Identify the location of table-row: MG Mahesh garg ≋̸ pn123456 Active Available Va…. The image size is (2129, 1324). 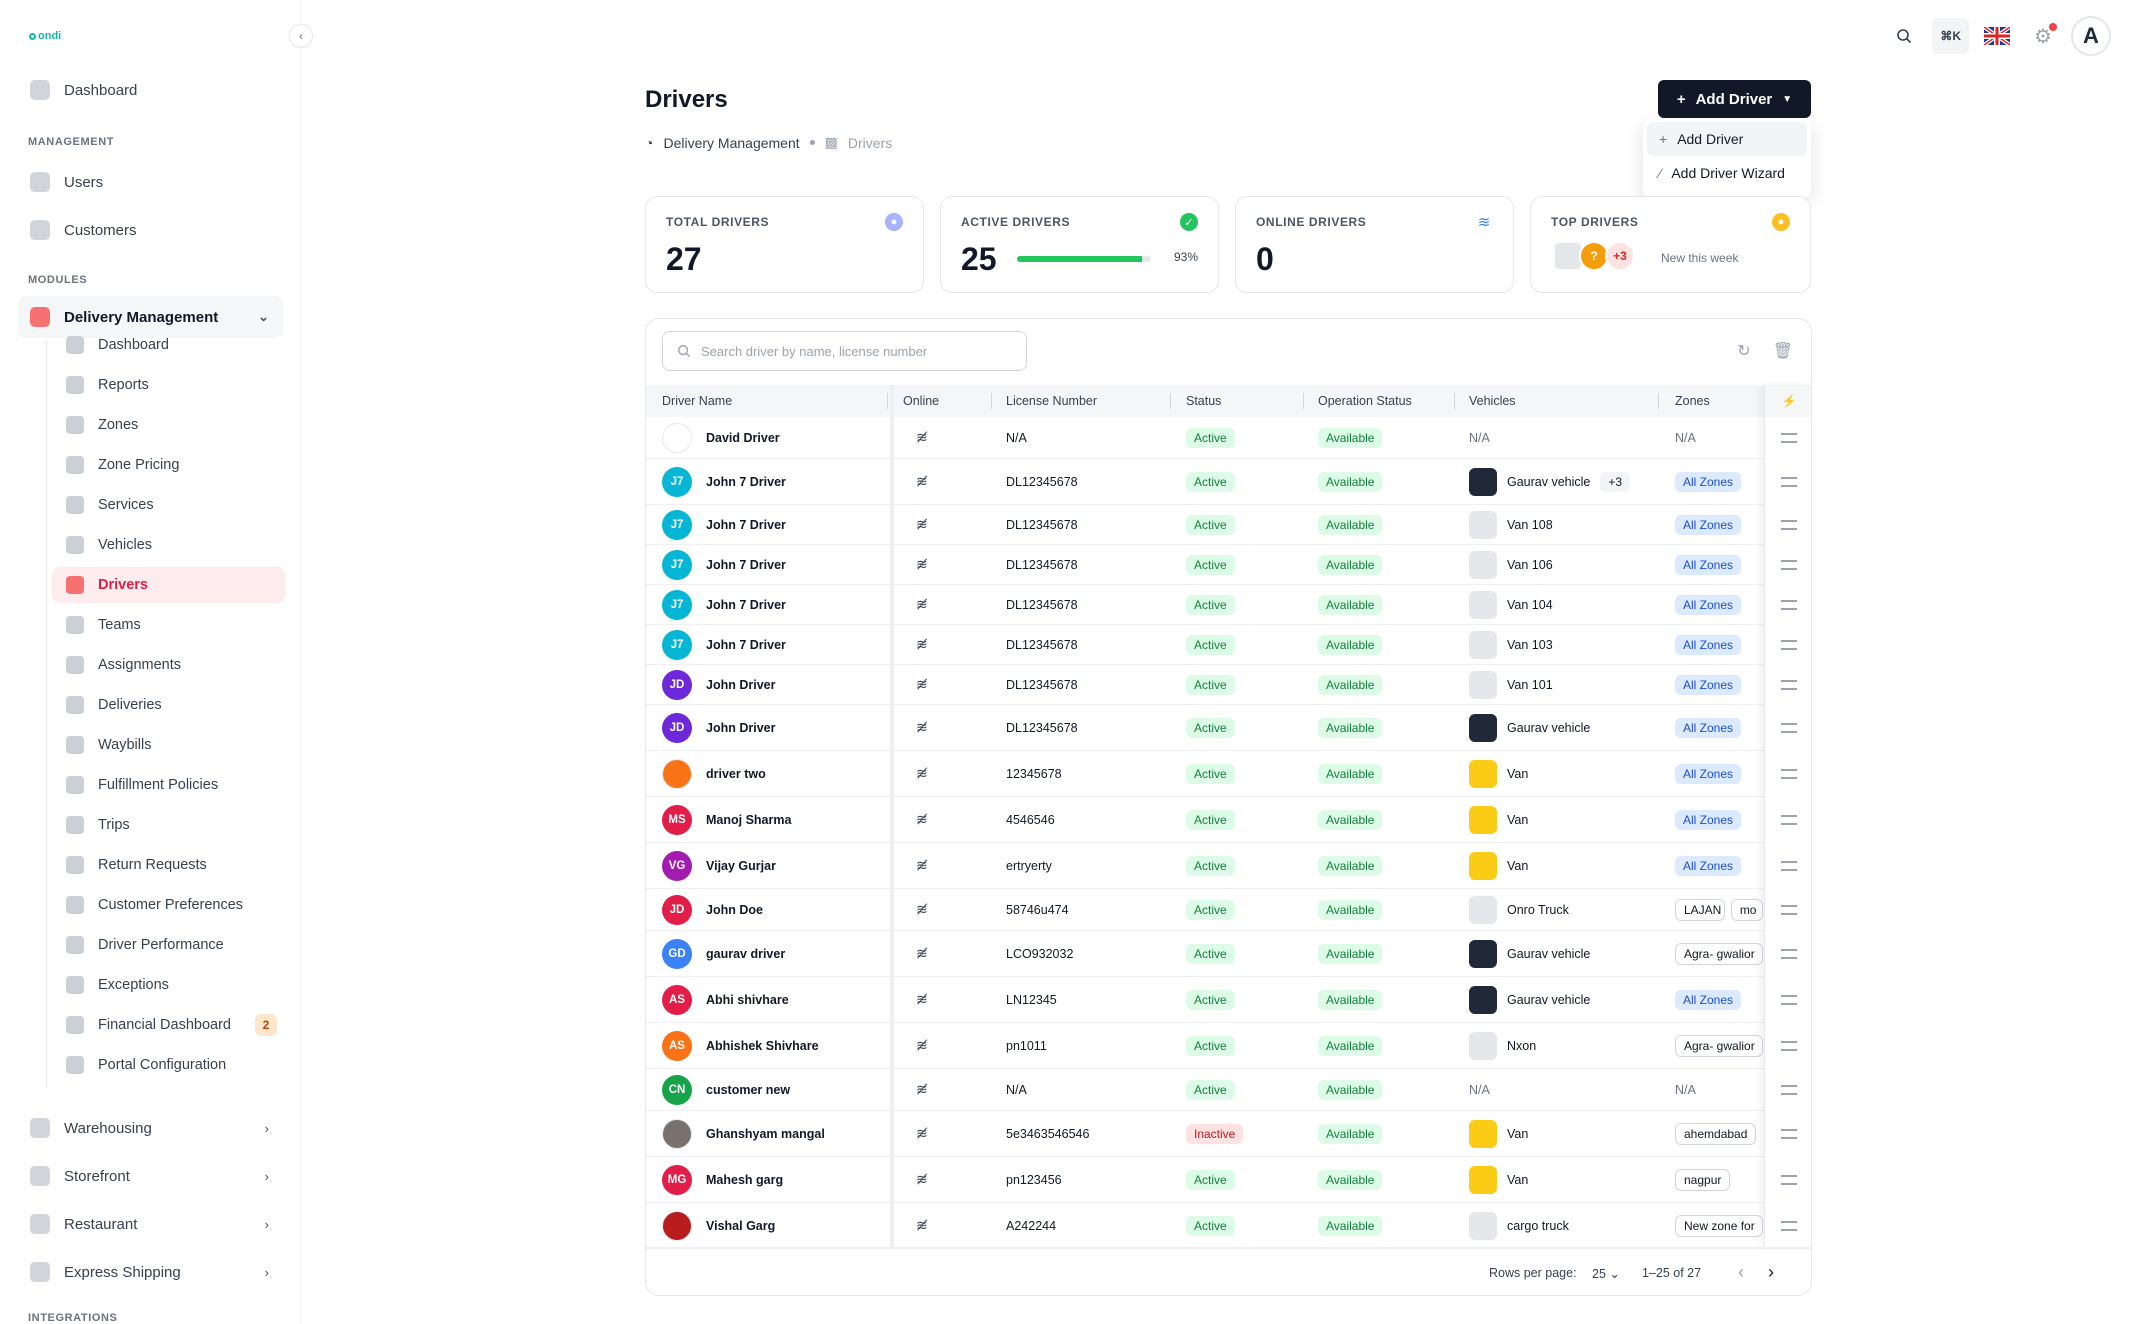
(1228, 1180).